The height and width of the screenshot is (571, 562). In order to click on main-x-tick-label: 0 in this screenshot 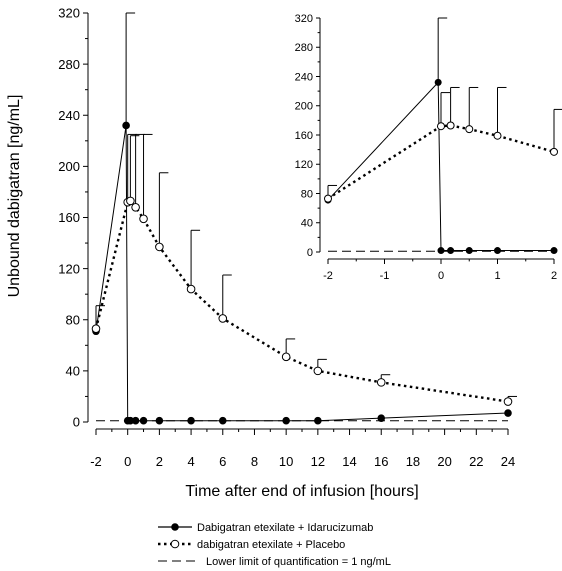, I will do `click(127, 461)`.